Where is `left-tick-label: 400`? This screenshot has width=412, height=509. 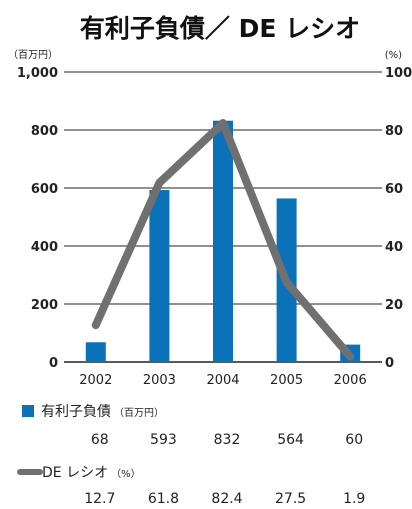
left-tick-label: 400 is located at coordinates (44, 247).